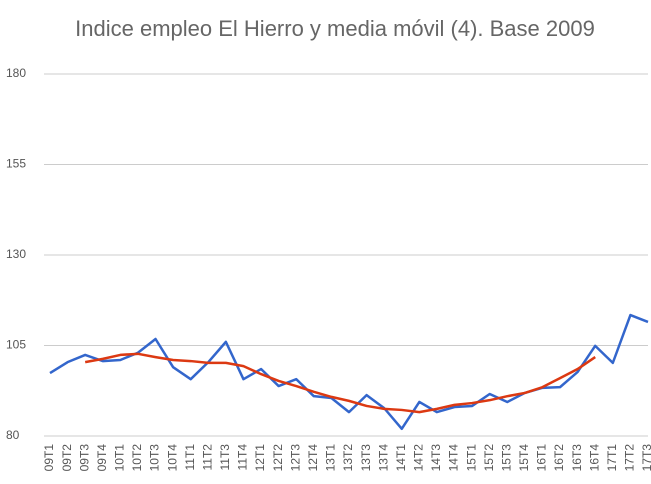 This screenshot has width=651, height=484. I want to click on x-tick-label: 09T2, so click(67, 458).